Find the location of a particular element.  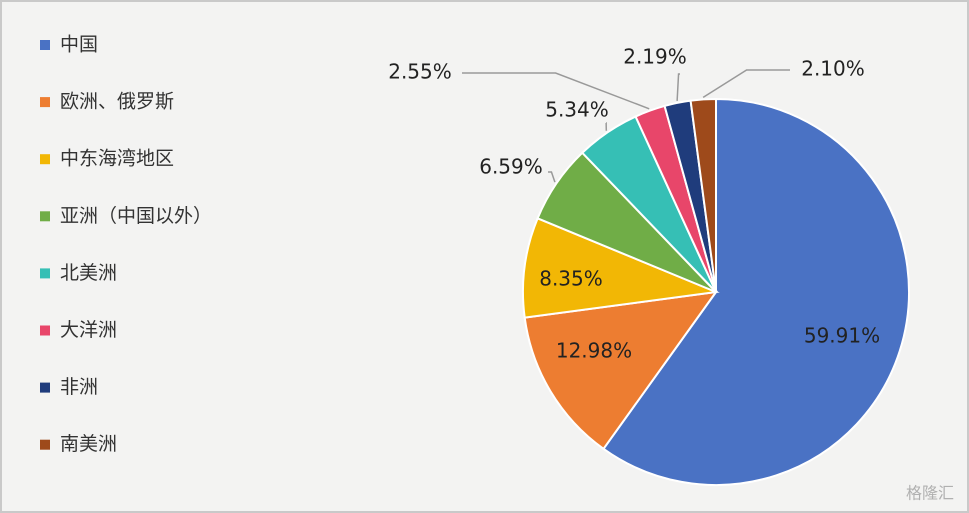

legend-label: 中东海湾地区 is located at coordinates (117, 159).